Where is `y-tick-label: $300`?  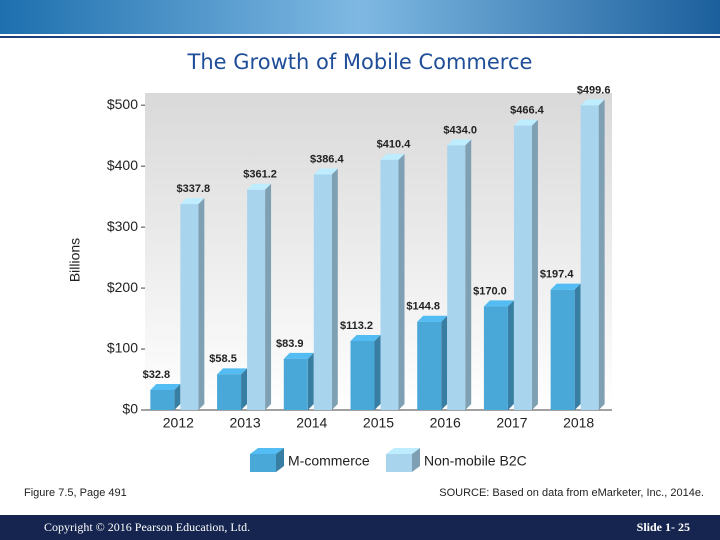 y-tick-label: $300 is located at coordinates (122, 226).